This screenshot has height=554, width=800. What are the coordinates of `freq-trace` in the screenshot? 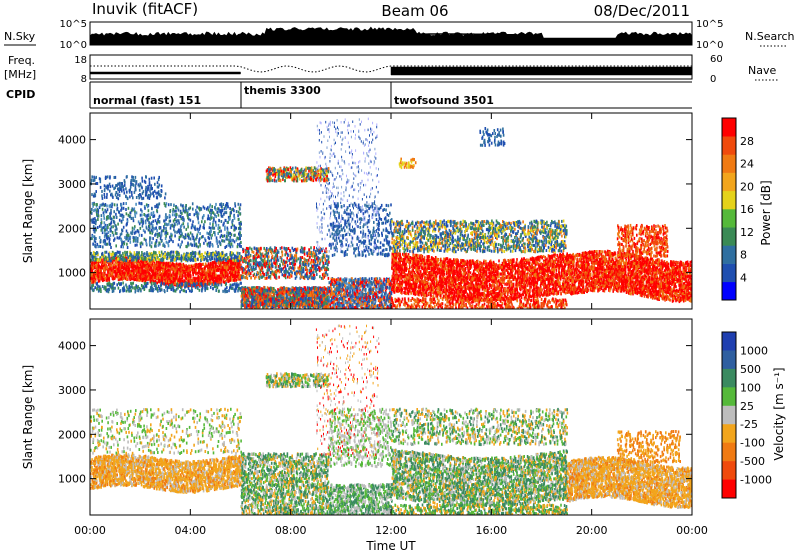 It's located at (391, 69).